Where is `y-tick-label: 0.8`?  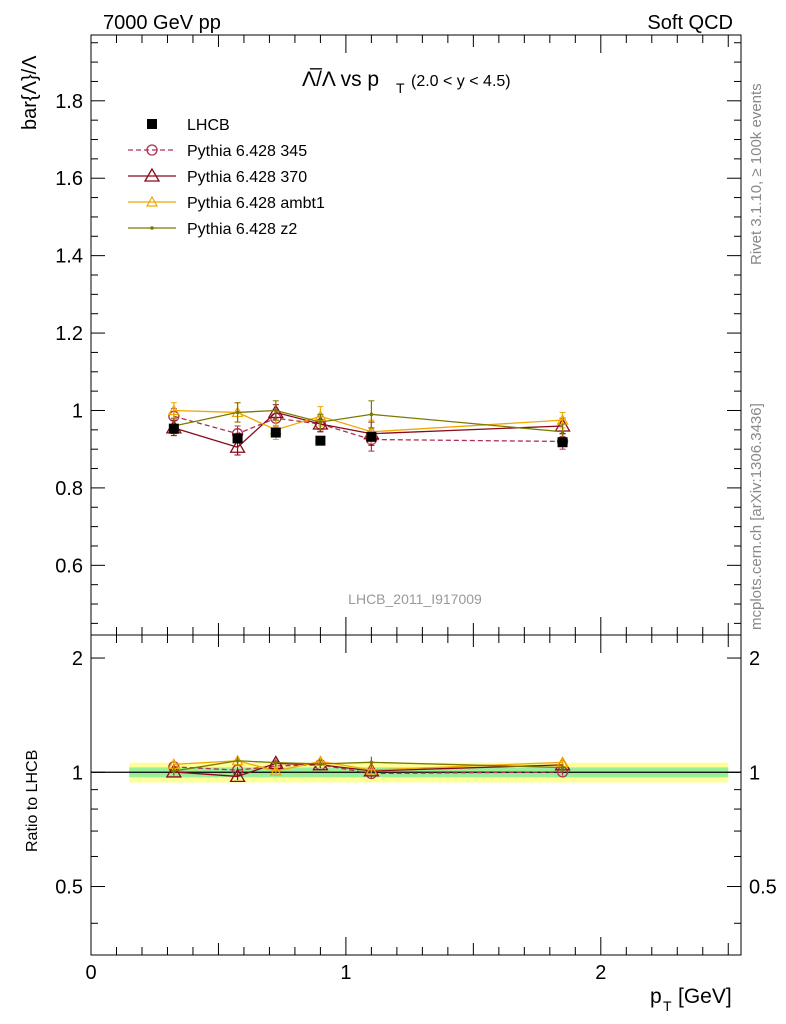 y-tick-label: 0.8 is located at coordinates (69, 489).